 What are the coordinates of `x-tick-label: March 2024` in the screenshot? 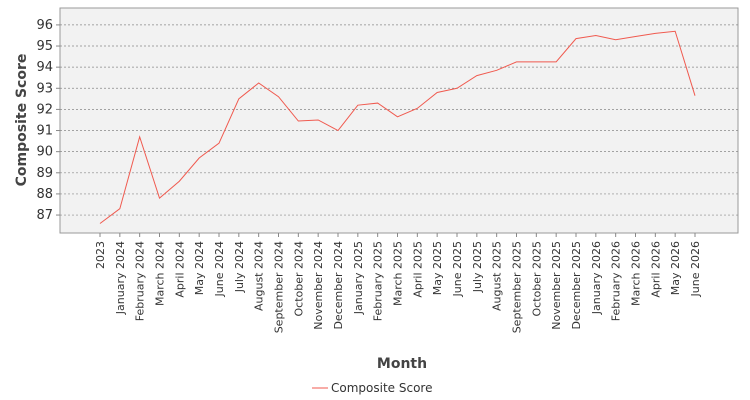 It's located at (160, 273).